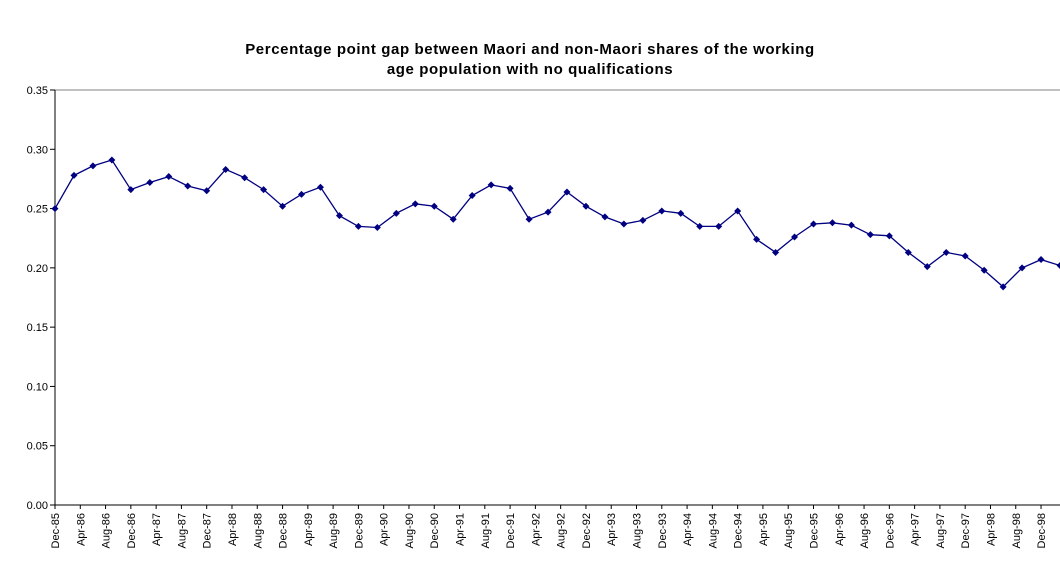 The width and height of the screenshot is (1060, 566). What do you see at coordinates (233, 529) in the screenshot?
I see `x-tick-label: Apr-88` at bounding box center [233, 529].